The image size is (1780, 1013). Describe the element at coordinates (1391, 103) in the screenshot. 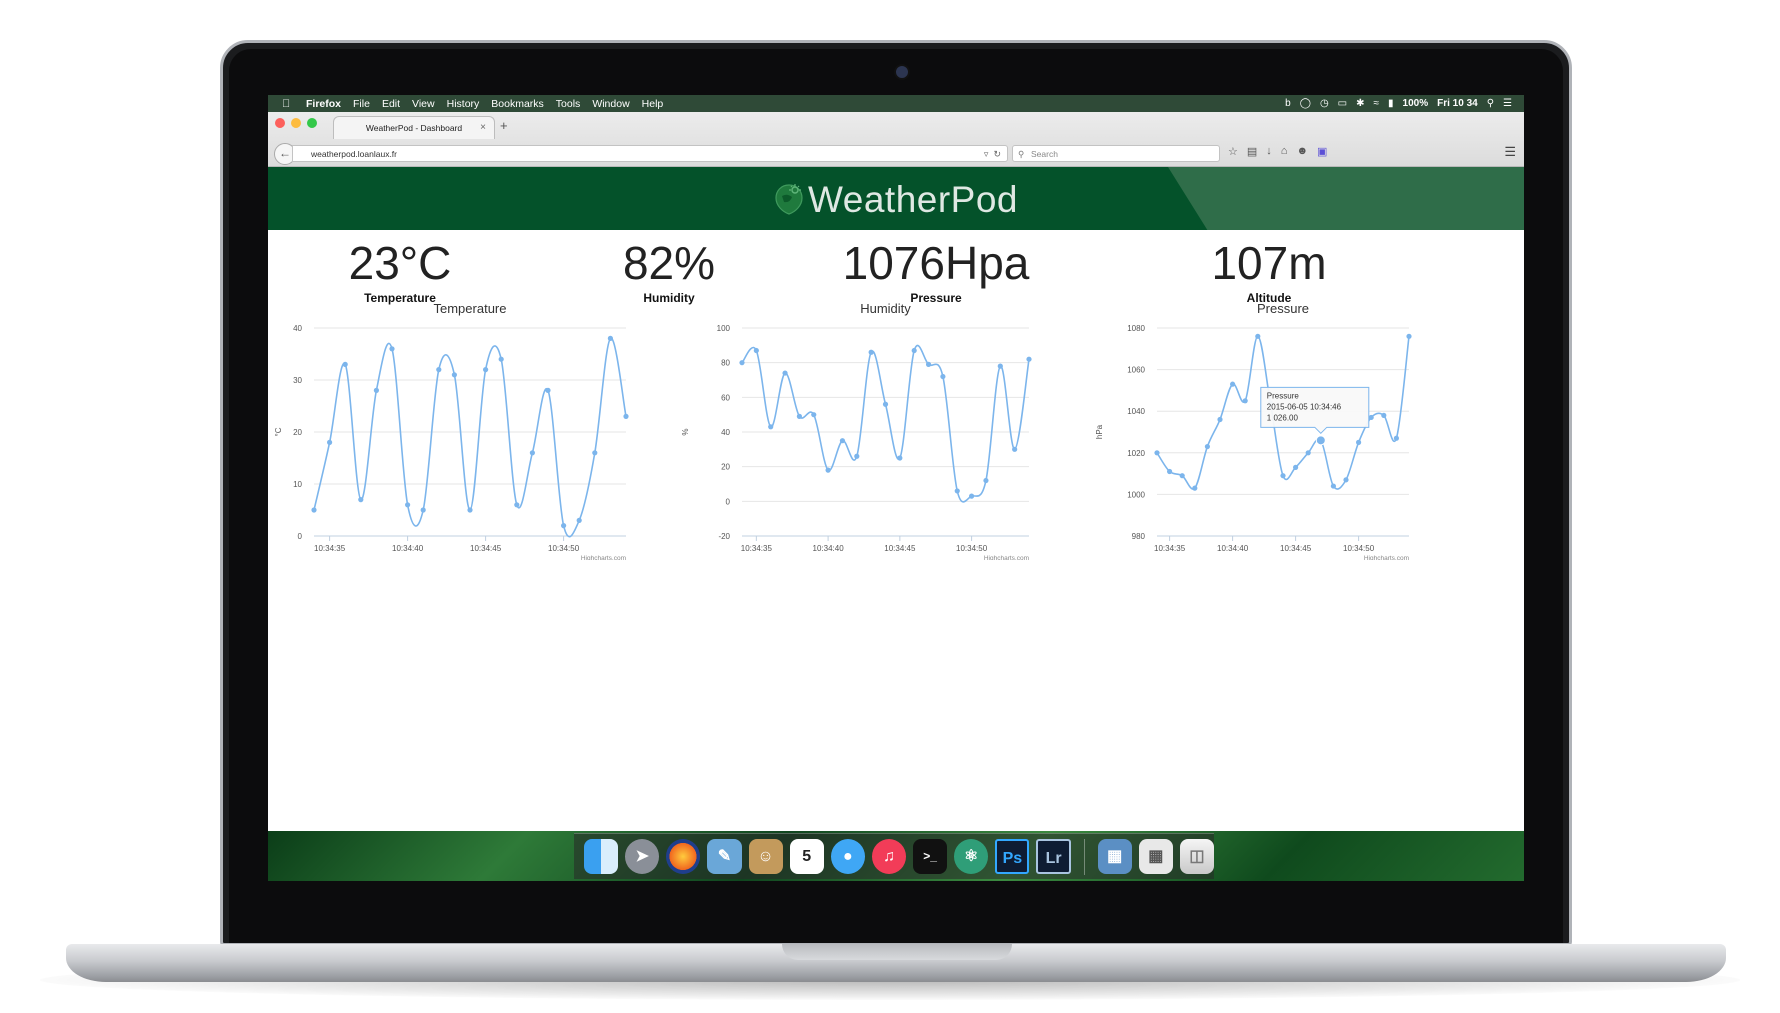

I see `status-battery-icon: ▮` at that location.